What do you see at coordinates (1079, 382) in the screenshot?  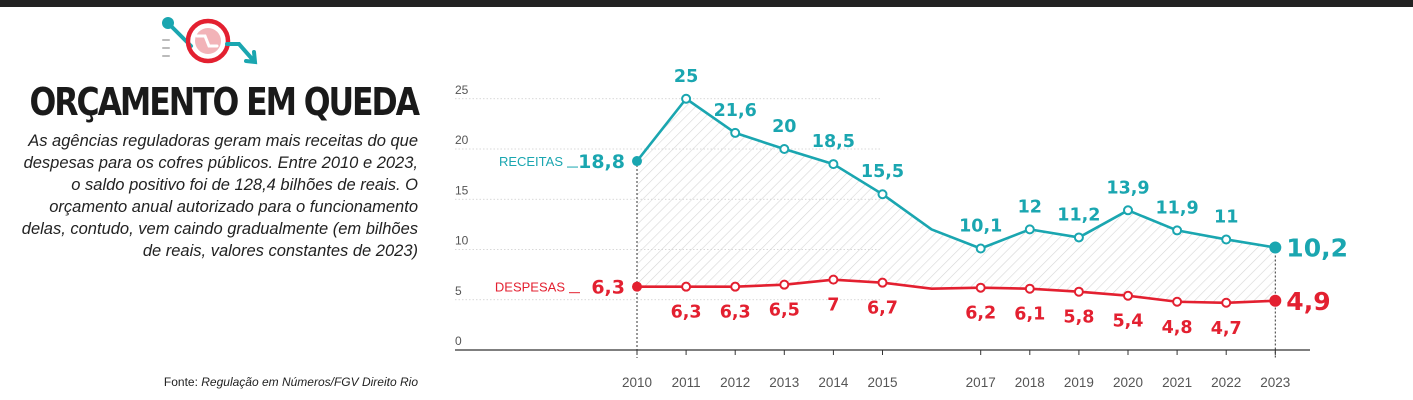 I see `x-tick-label: 2019` at bounding box center [1079, 382].